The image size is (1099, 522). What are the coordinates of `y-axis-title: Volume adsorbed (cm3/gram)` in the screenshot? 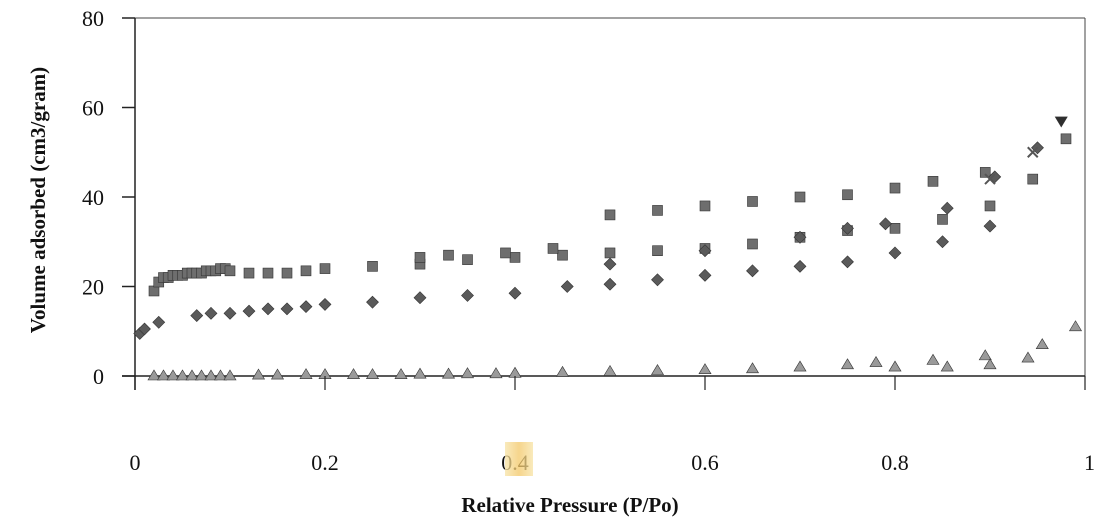 It's located at (38, 200).